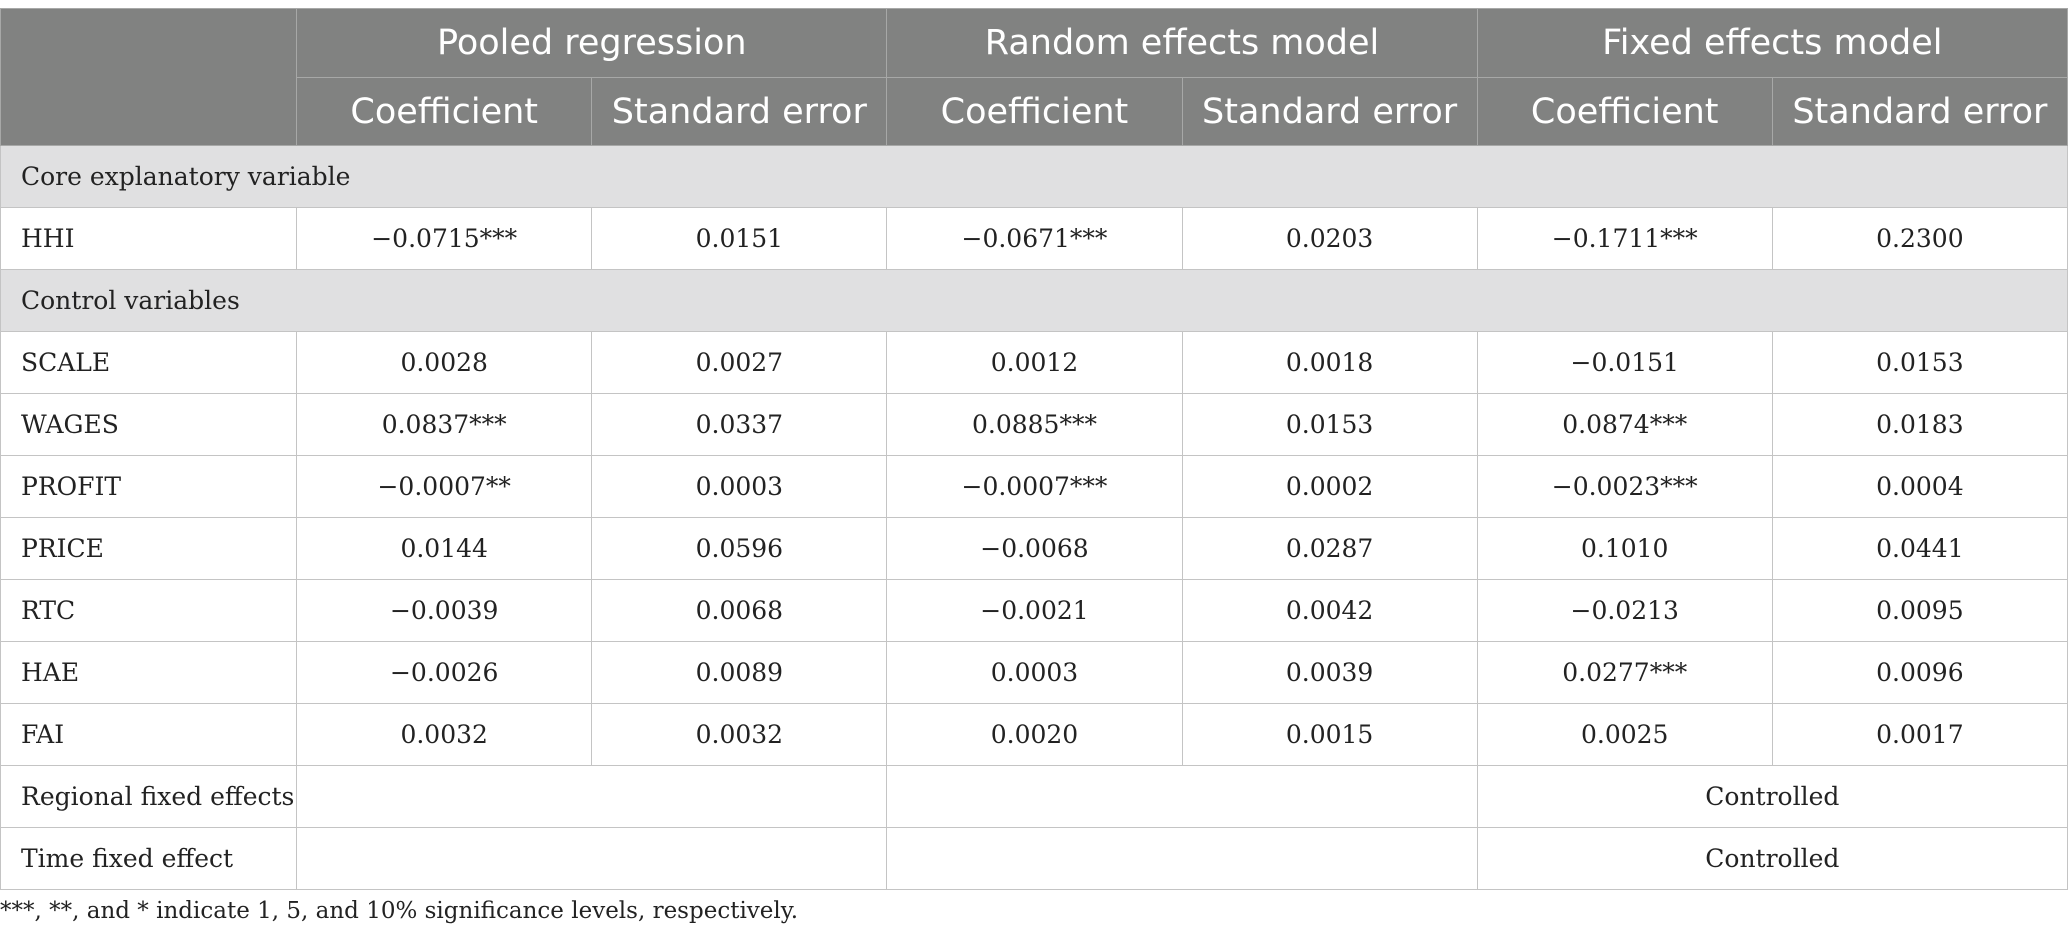  Describe the element at coordinates (149, 672) in the screenshot. I see `row-label: HAE` at that location.